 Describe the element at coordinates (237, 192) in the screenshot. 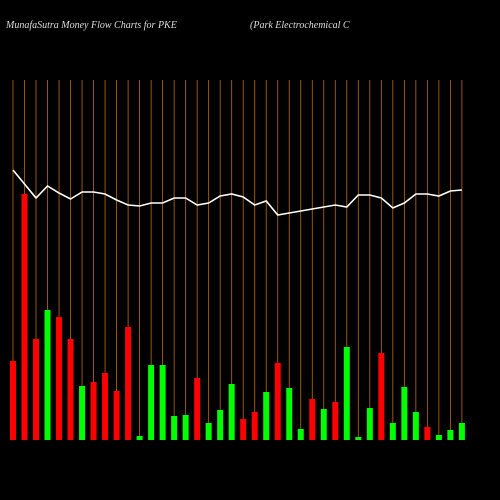

I see `flow-line` at that location.